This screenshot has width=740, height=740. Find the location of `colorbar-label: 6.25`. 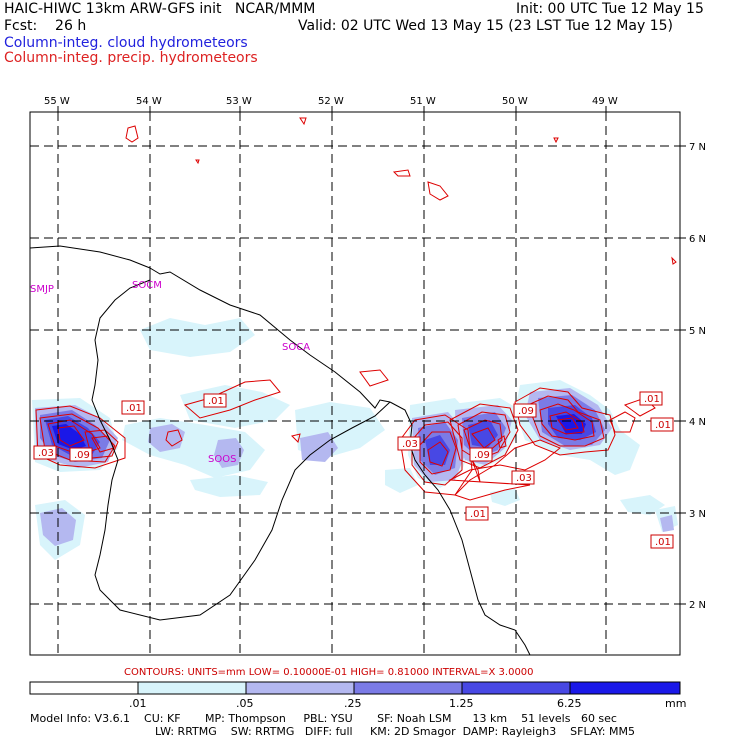

colorbar-label: 6.25 is located at coordinates (569, 703).